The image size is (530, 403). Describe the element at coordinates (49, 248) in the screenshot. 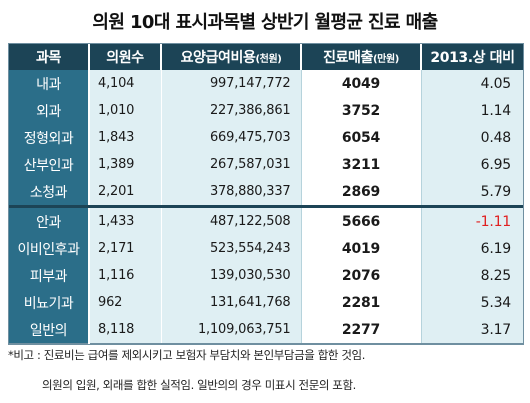

I see `cell-dept: 이비인후과` at that location.